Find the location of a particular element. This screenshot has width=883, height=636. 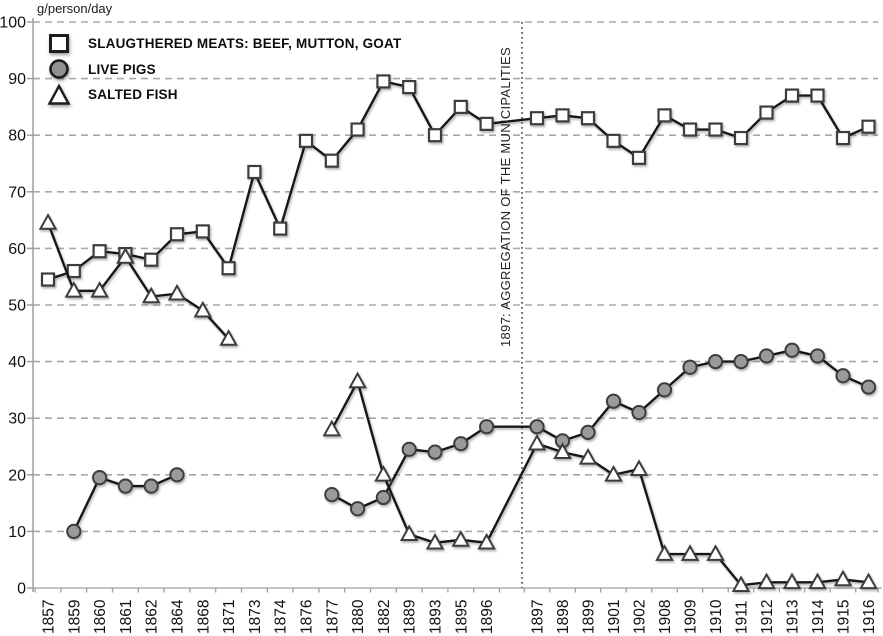

circle-marker-icon is located at coordinates (59, 69).